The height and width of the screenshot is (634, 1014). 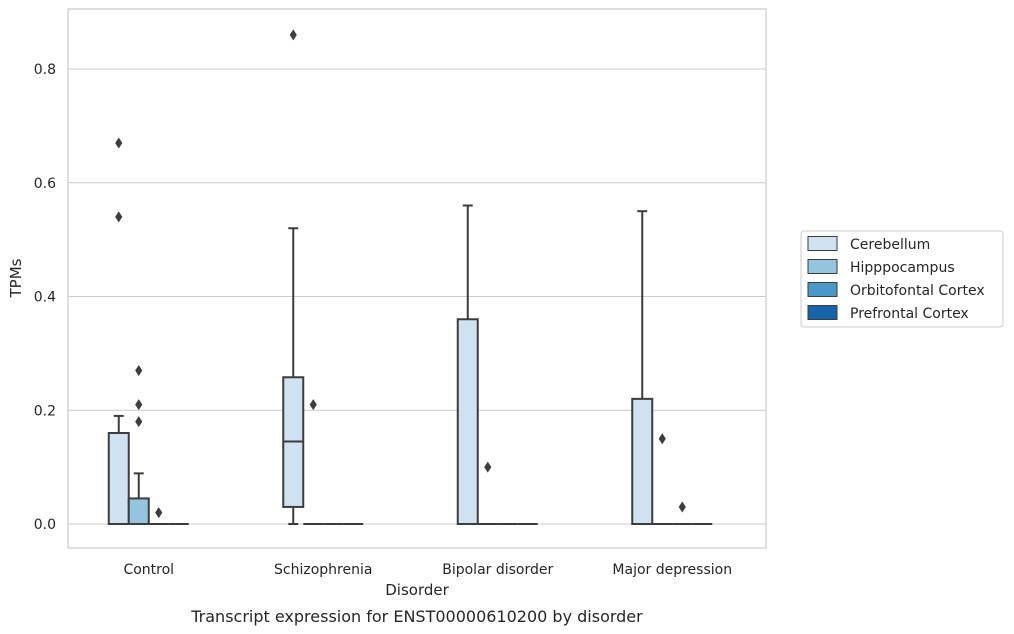 I want to click on legend-label: Prefrontal Cortex, so click(x=909, y=314).